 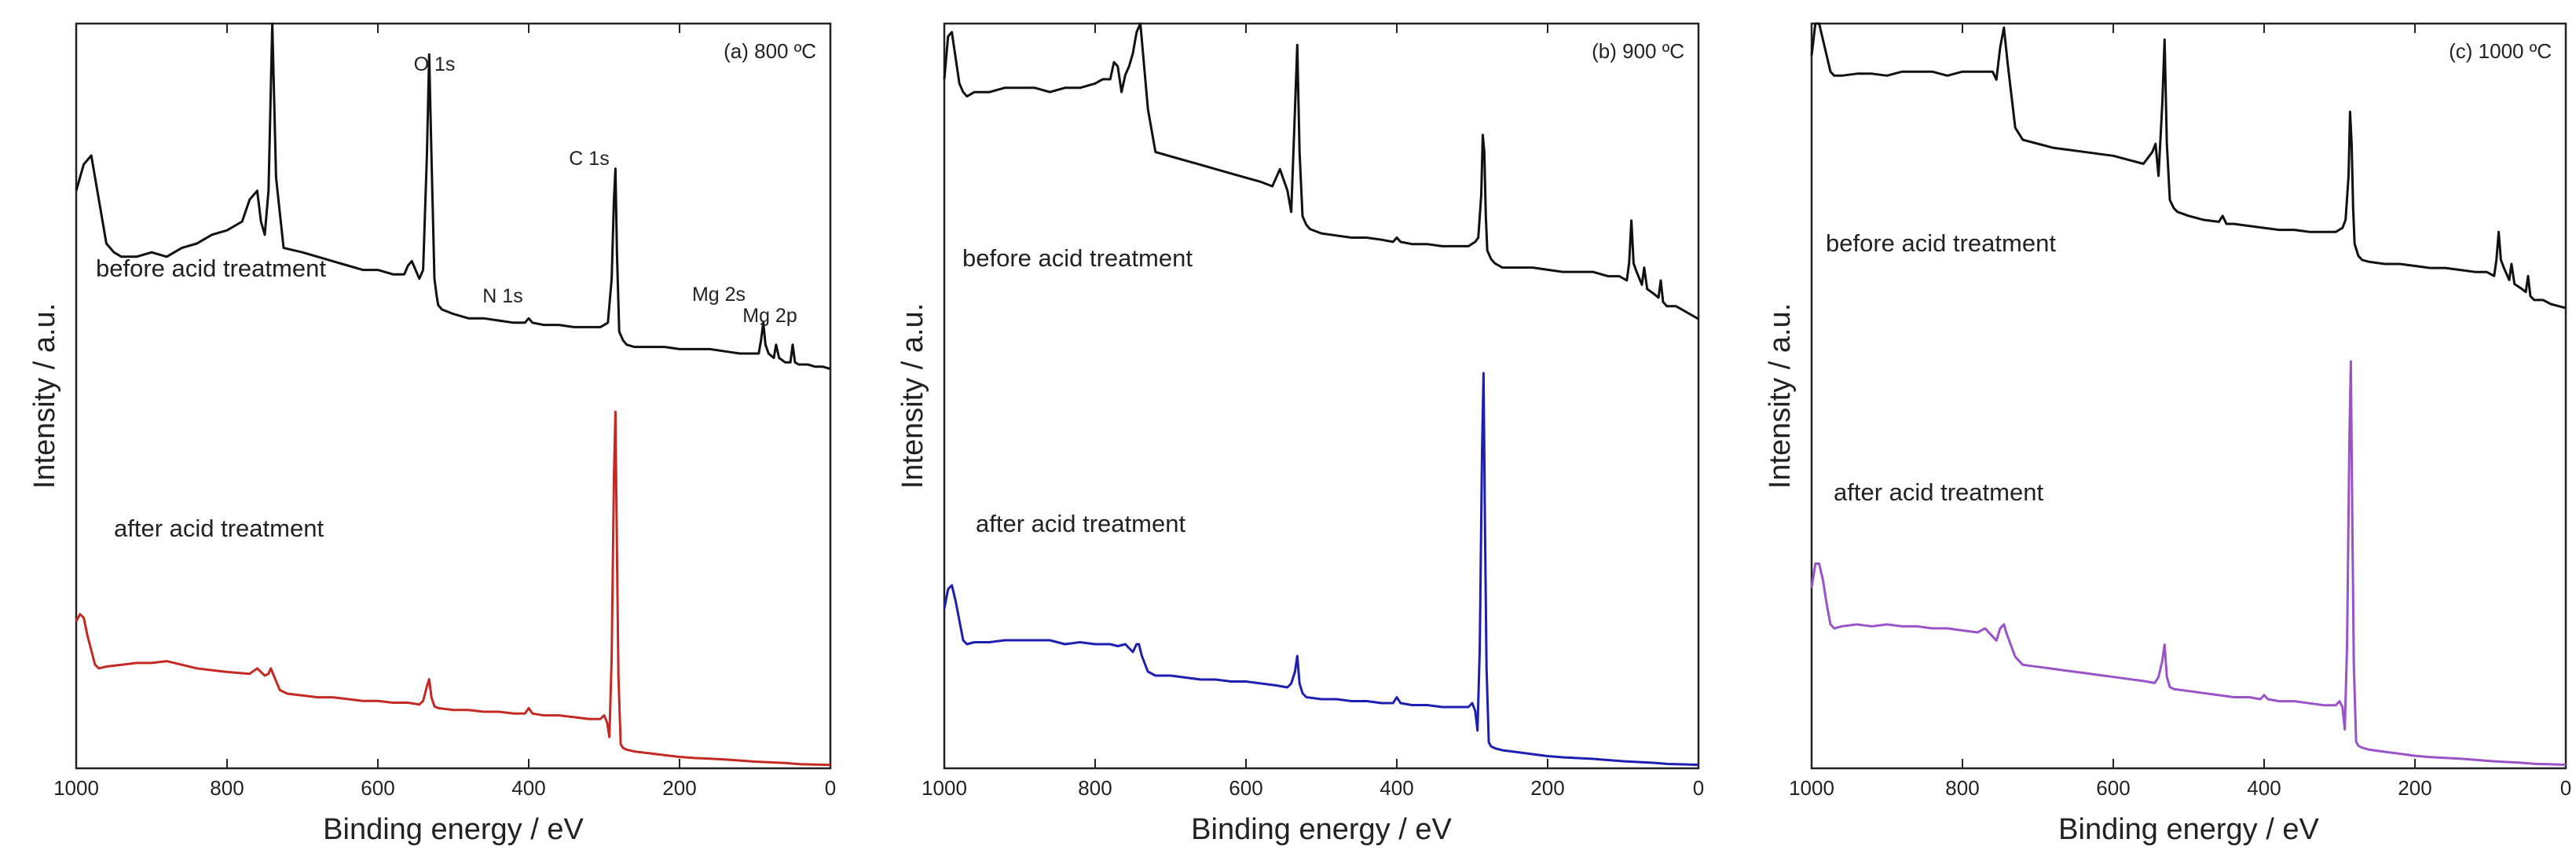 What do you see at coordinates (1638, 51) in the screenshot?
I see `panel-tag: (b) 900 ºC` at bounding box center [1638, 51].